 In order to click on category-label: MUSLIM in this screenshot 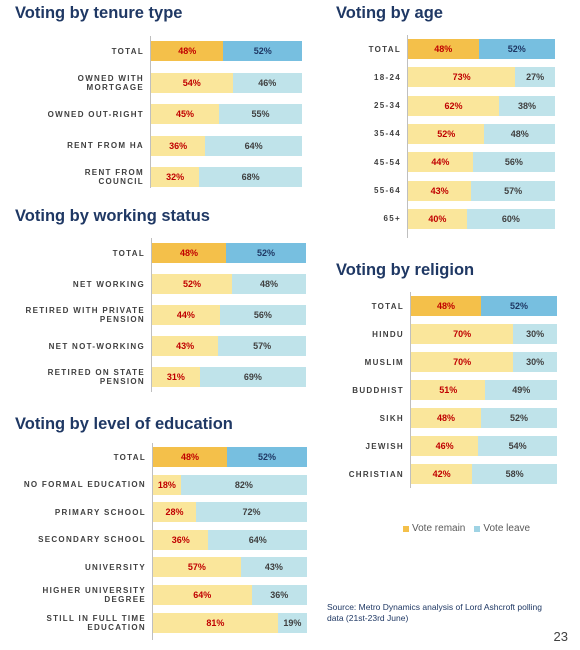, I will do `click(384, 362)`.